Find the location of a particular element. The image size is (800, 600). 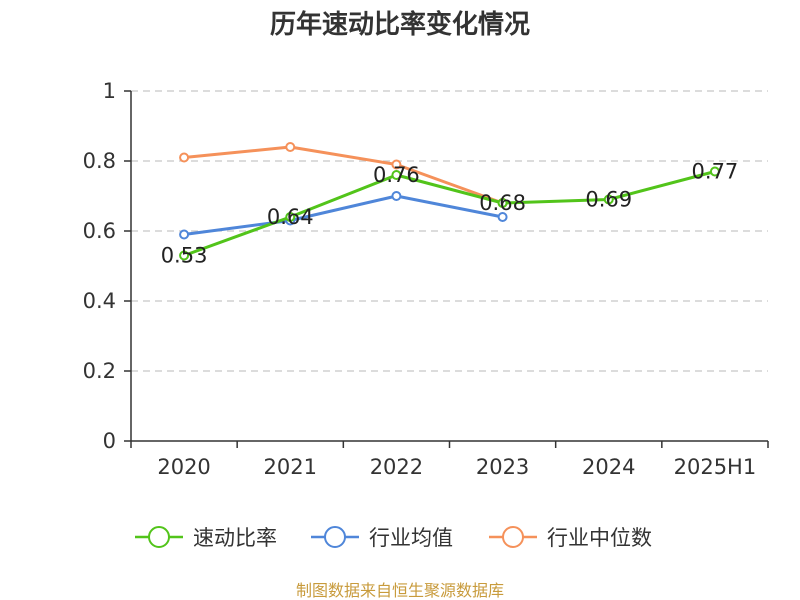

legend: 速动比率 行业均值 行业中位数 is located at coordinates (393, 538).